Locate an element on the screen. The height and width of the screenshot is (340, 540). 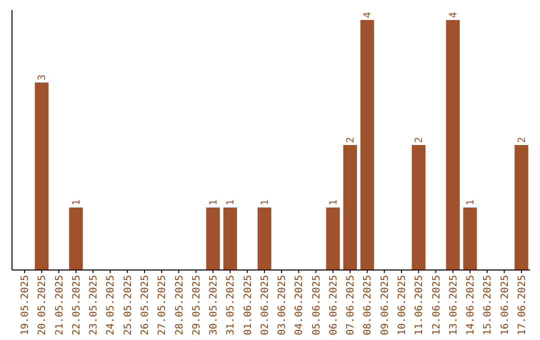
x-tick-label: 28.05.2025 is located at coordinates (180, 305).